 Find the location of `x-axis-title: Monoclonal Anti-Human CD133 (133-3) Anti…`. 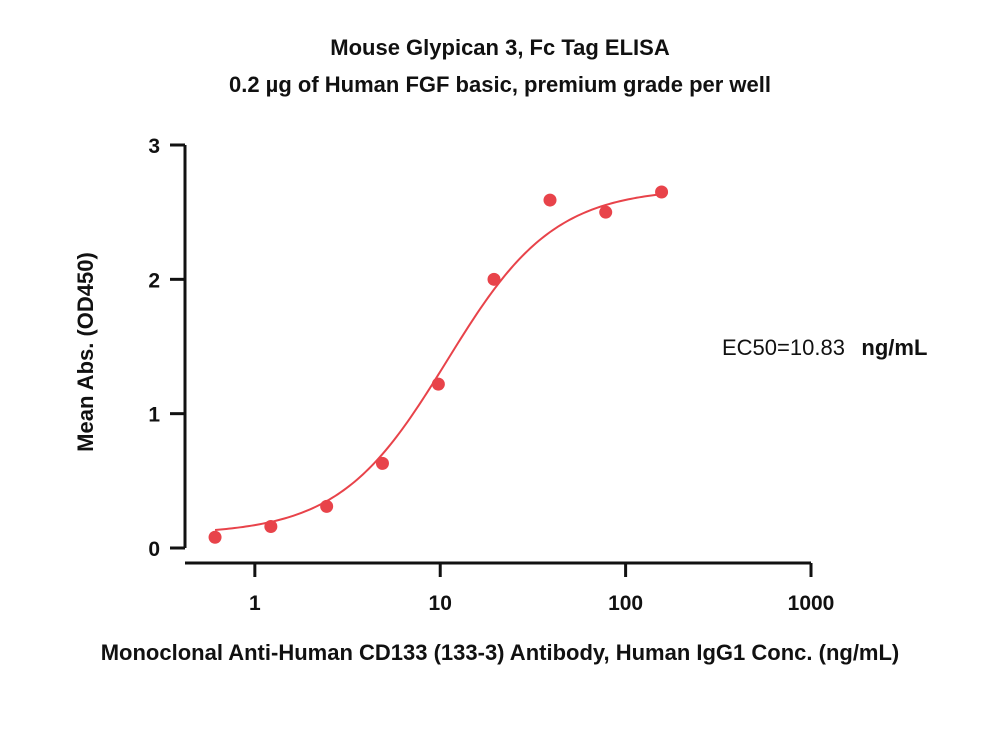

x-axis-title: Monoclonal Anti-Human CD133 (133-3) Anti… is located at coordinates (500, 652).